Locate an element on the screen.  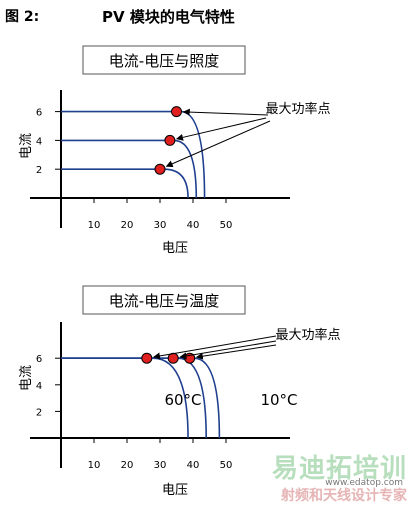
temperature-label-10c: 10°C is located at coordinates (278, 400).